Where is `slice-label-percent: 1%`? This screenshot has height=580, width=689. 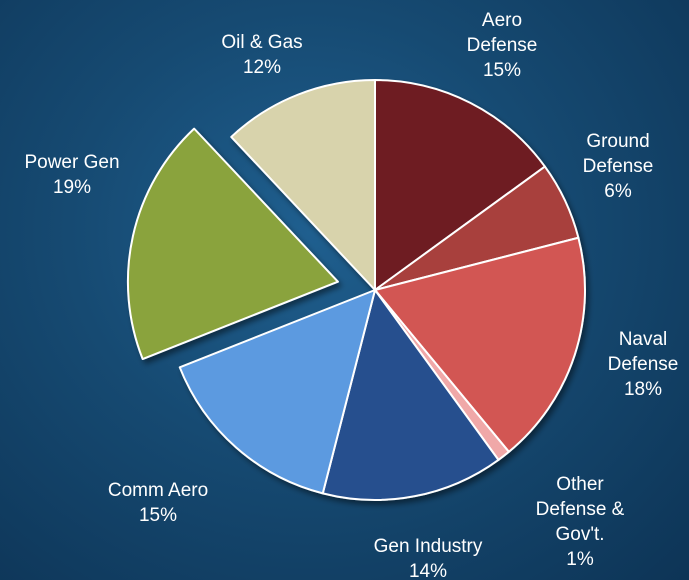 slice-label-percent: 1% is located at coordinates (580, 559).